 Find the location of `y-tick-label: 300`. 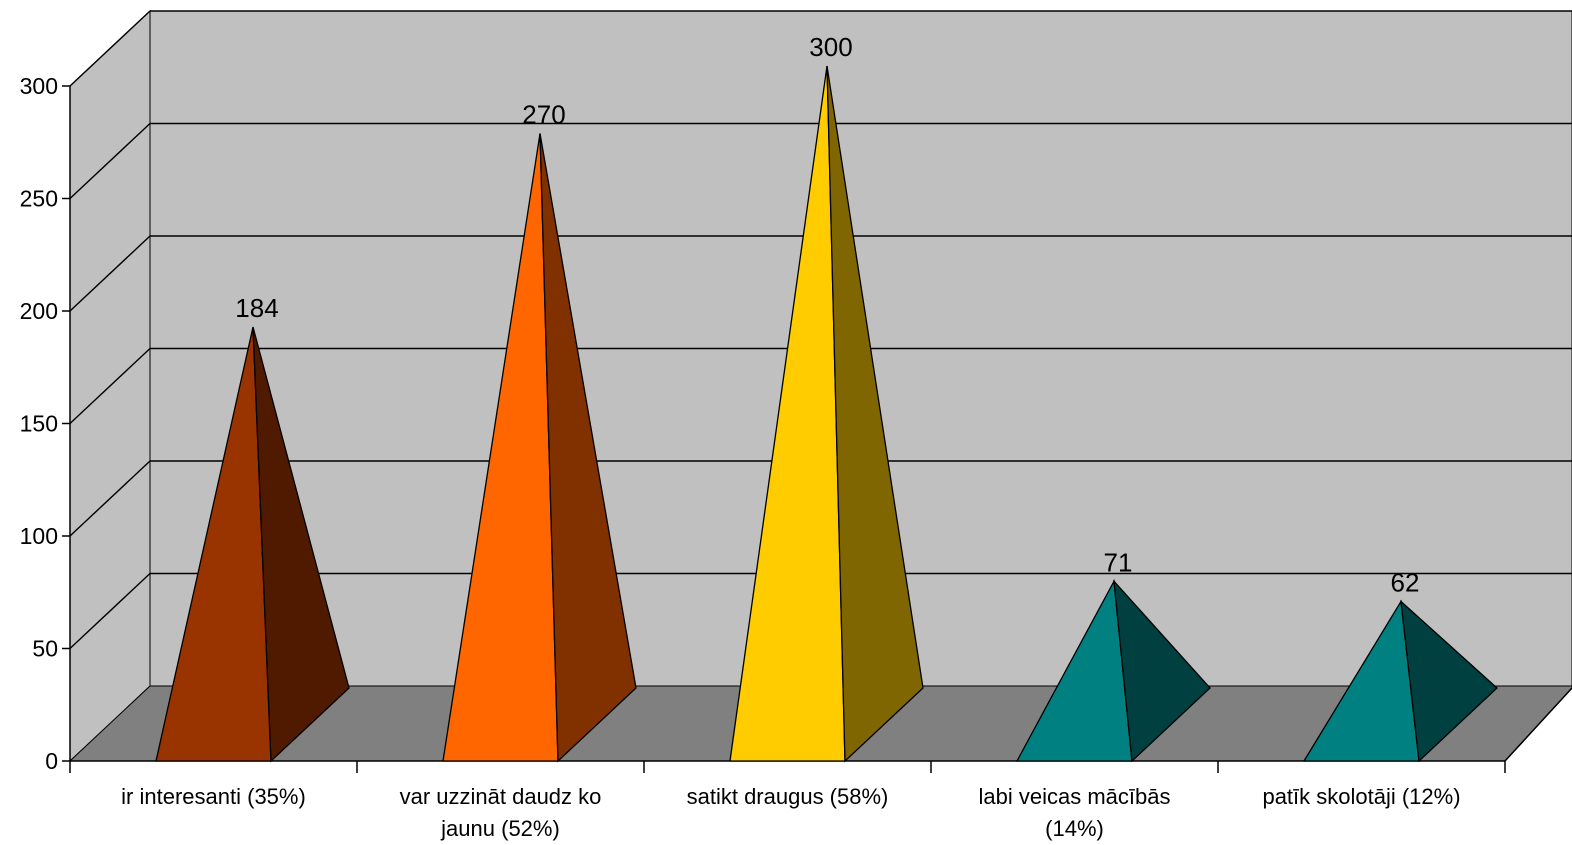

y-tick-label: 300 is located at coordinates (39, 86).